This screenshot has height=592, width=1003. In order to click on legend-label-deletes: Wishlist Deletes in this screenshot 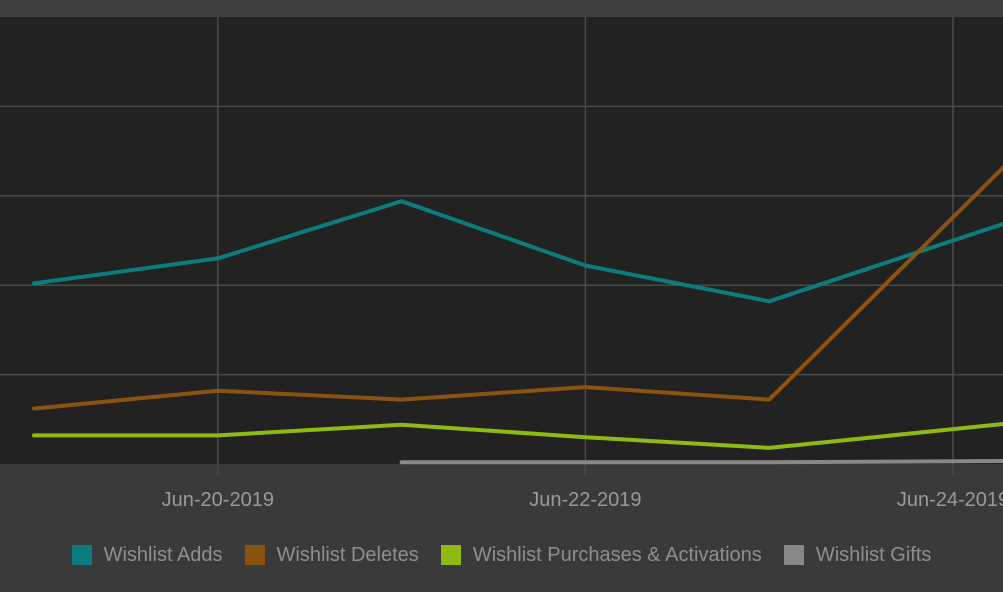, I will do `click(347, 554)`.